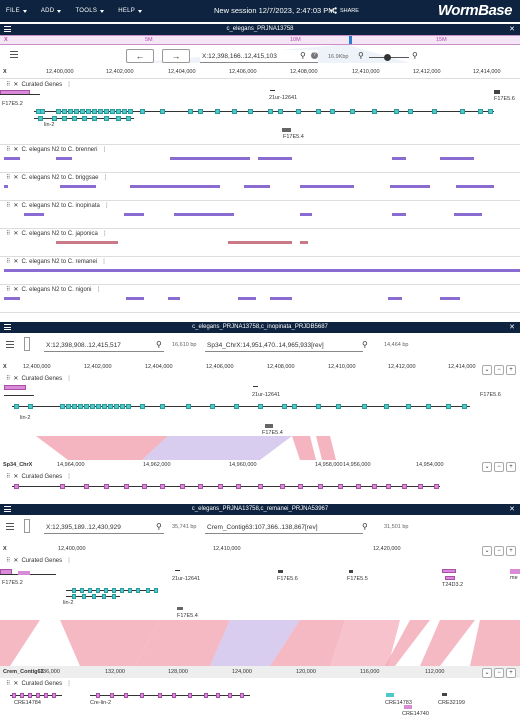  I want to click on menu-file: FILE, so click(16, 11).